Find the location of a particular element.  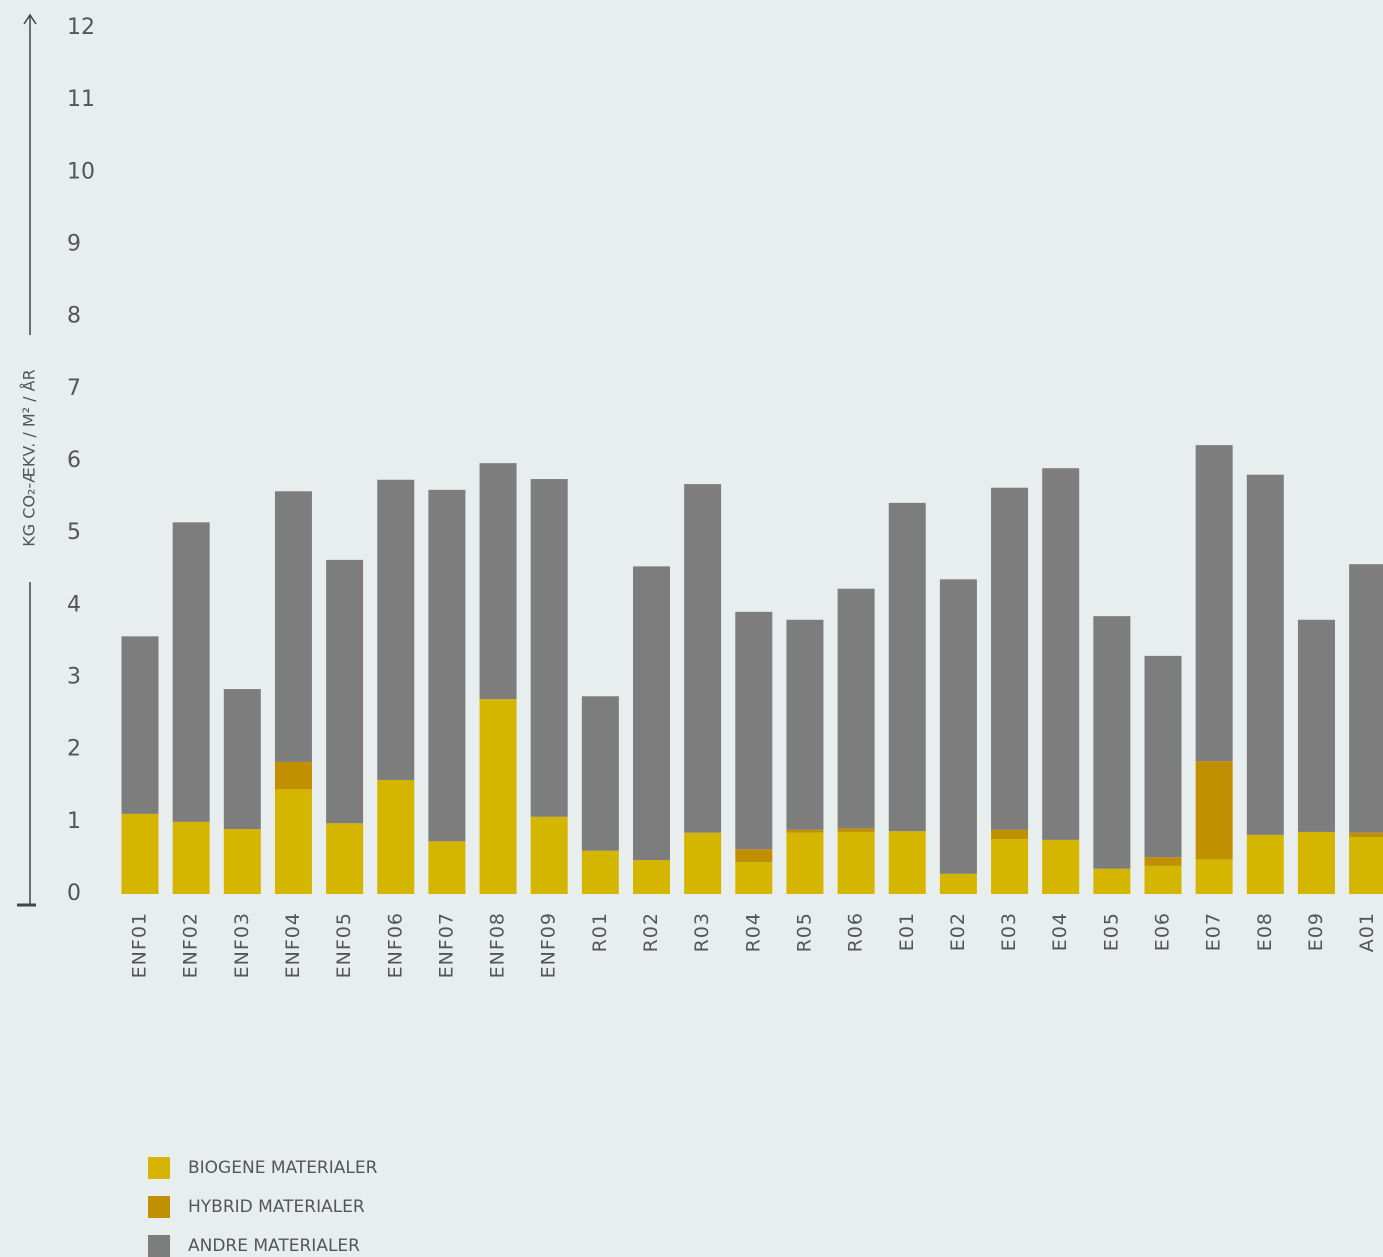

y-axis-label: KG CO₂-ÆKV. / M² / ÅR is located at coordinates (29, 457).